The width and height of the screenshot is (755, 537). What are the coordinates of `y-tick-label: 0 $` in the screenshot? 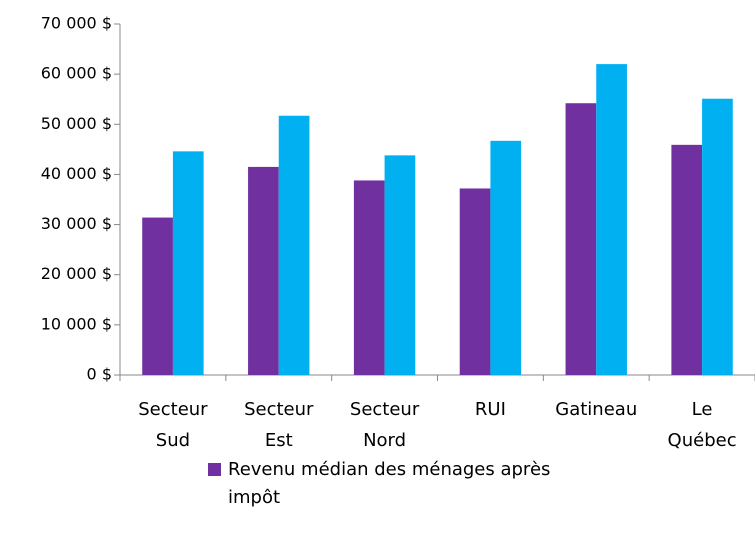 It's located at (99, 374).